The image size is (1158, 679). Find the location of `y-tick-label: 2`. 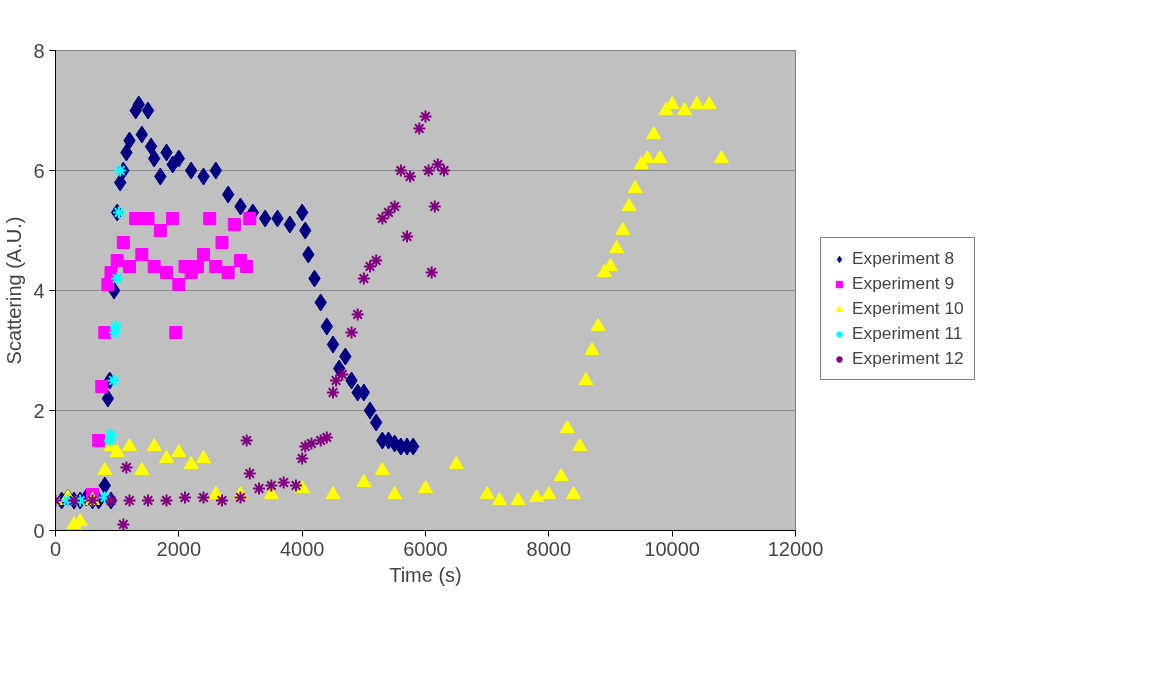

y-tick-label: 2 is located at coordinates (39, 410).